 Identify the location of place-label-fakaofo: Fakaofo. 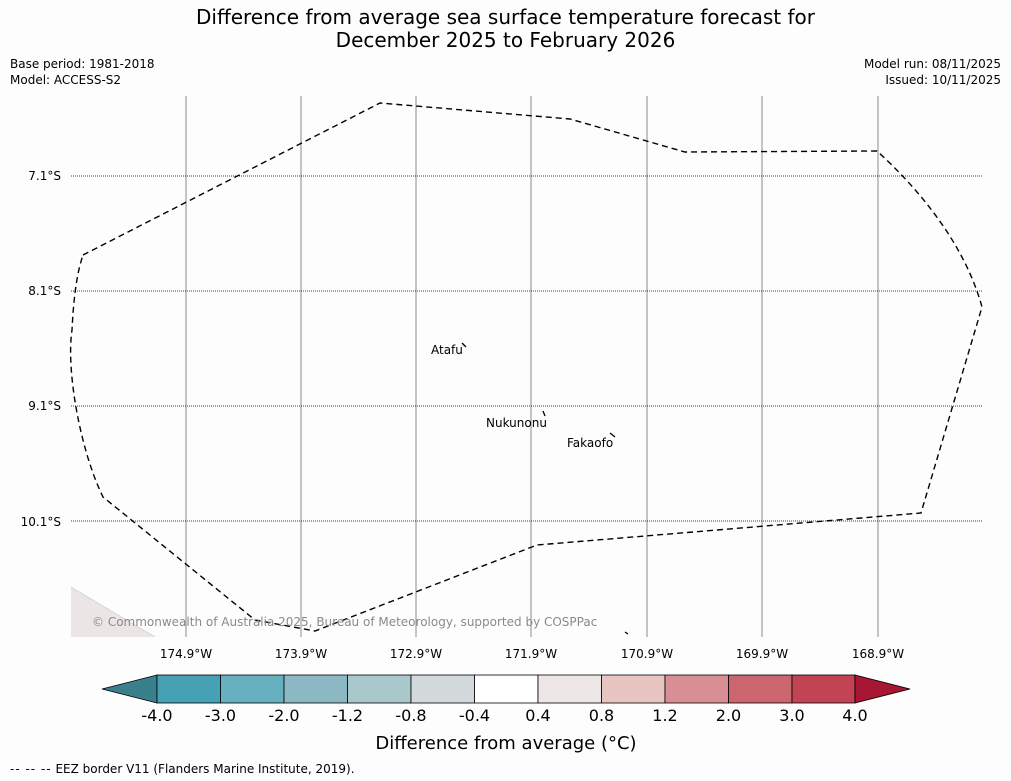
(590, 443).